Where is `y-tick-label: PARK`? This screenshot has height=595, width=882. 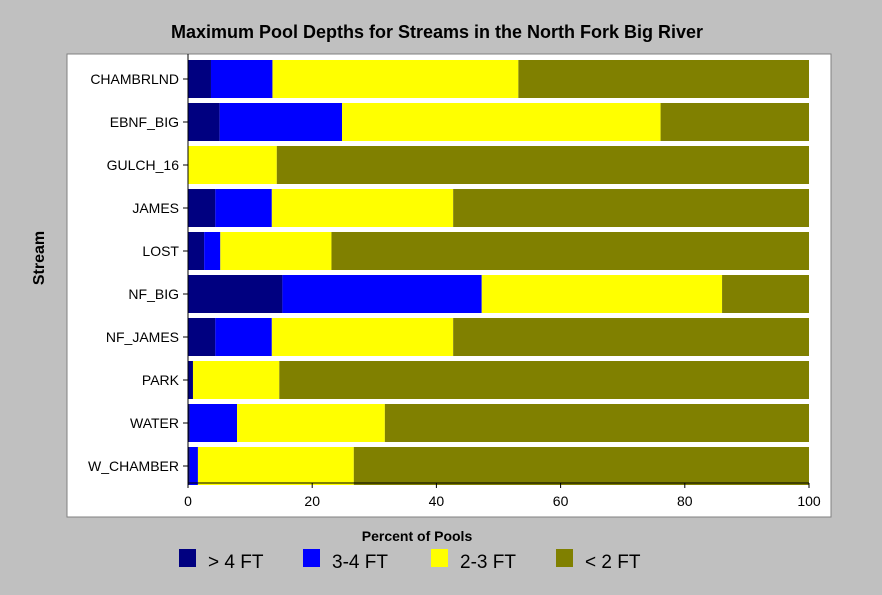 y-tick-label: PARK is located at coordinates (161, 380).